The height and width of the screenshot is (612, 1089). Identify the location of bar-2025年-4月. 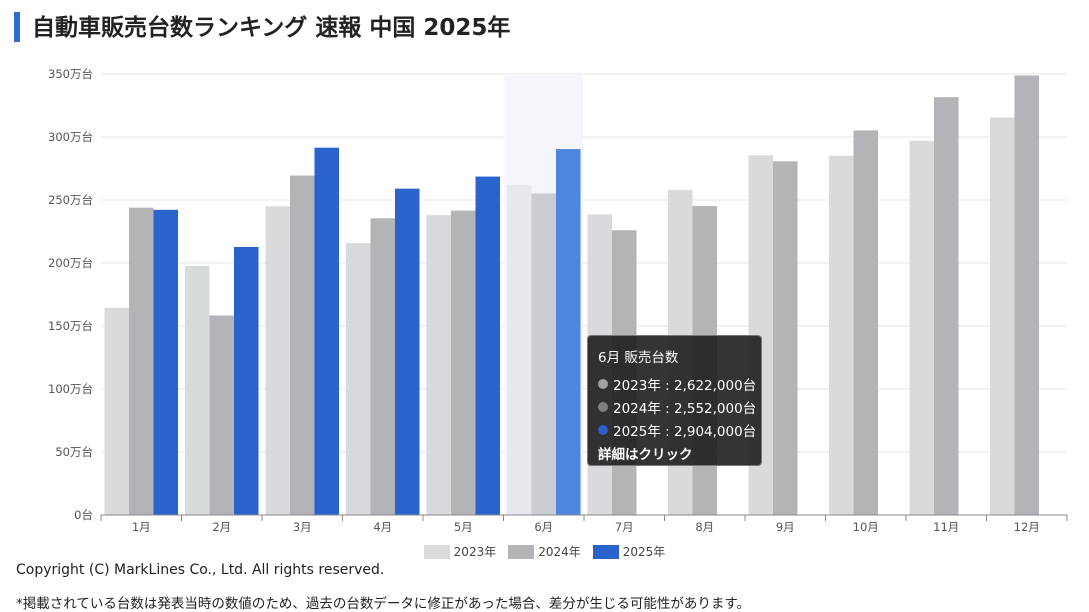
(407, 351).